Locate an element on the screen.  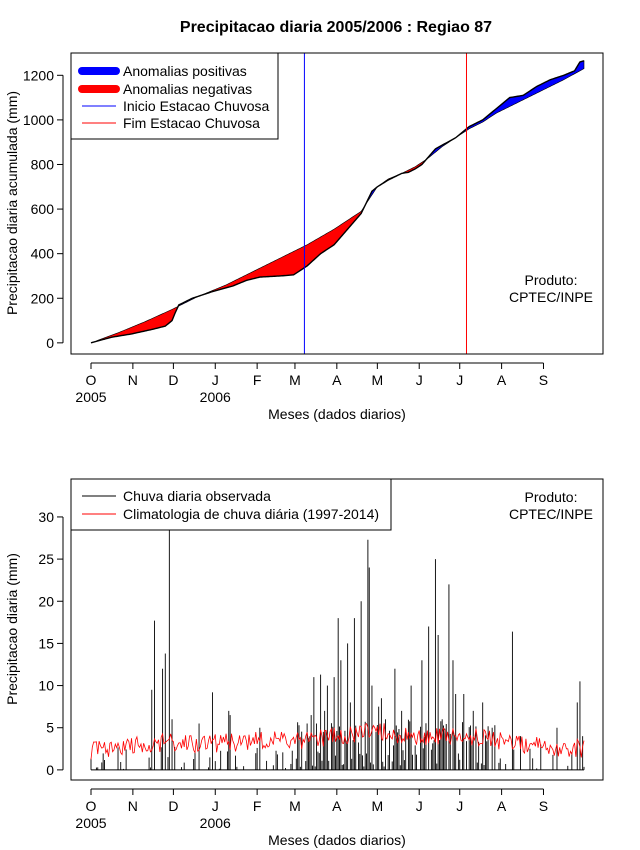
legend-label-anomalias-negativas: Anomalias negativas is located at coordinates (187, 89).